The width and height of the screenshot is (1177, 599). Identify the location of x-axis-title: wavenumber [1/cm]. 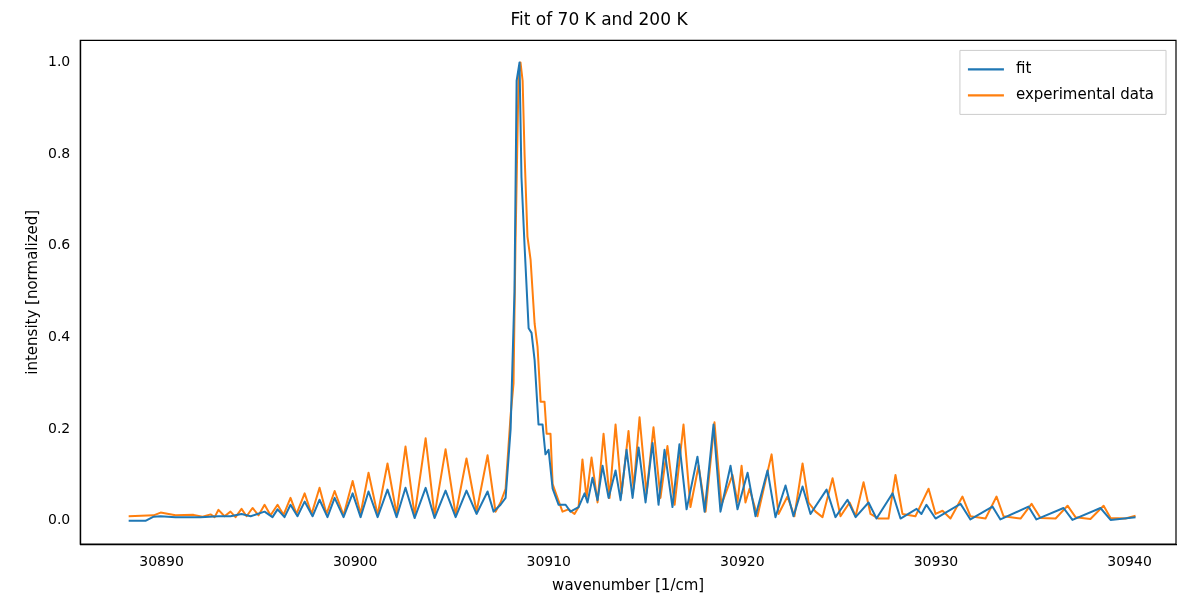
(628, 584).